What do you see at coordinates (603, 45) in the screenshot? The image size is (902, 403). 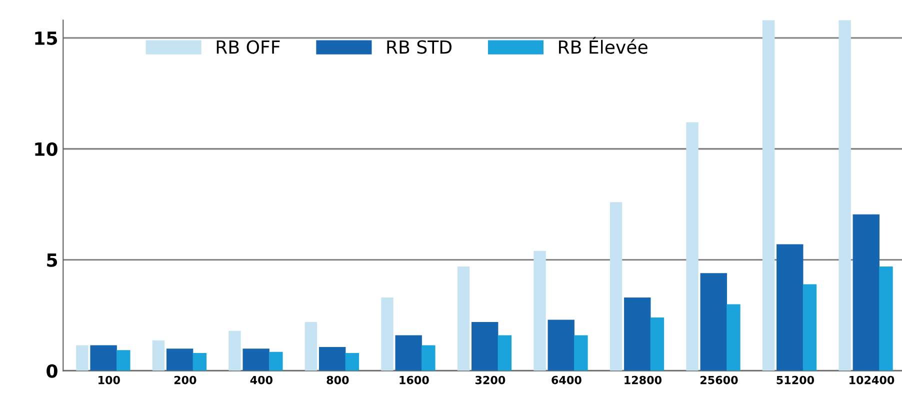 I see `legend-label: RB Élevée` at bounding box center [603, 45].